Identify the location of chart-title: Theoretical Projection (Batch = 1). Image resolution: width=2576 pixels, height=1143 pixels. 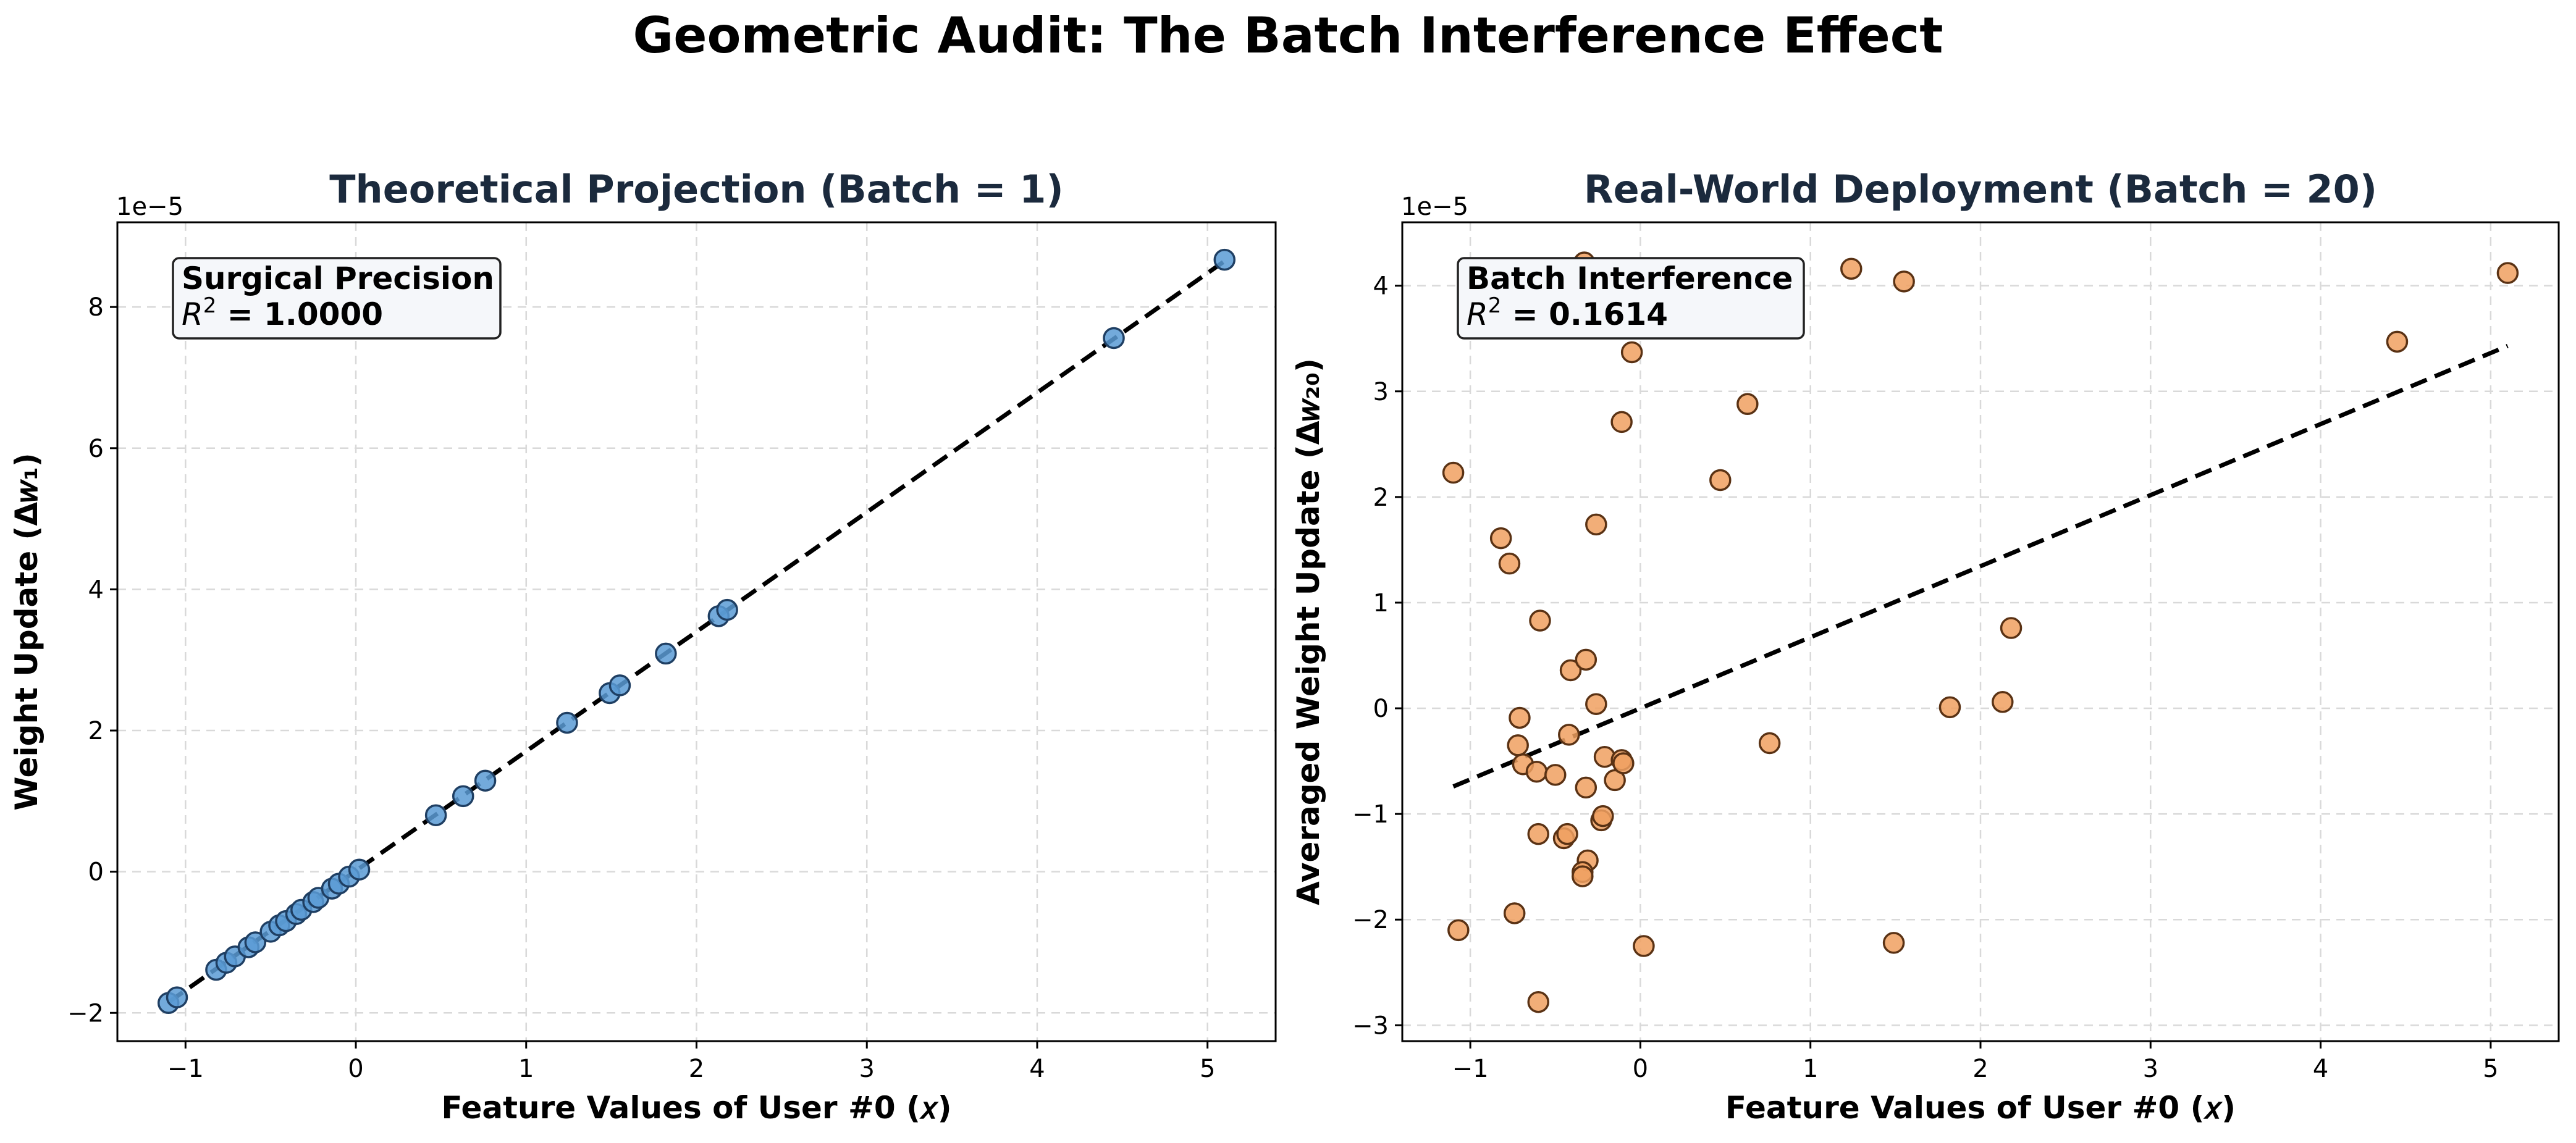
(696, 189).